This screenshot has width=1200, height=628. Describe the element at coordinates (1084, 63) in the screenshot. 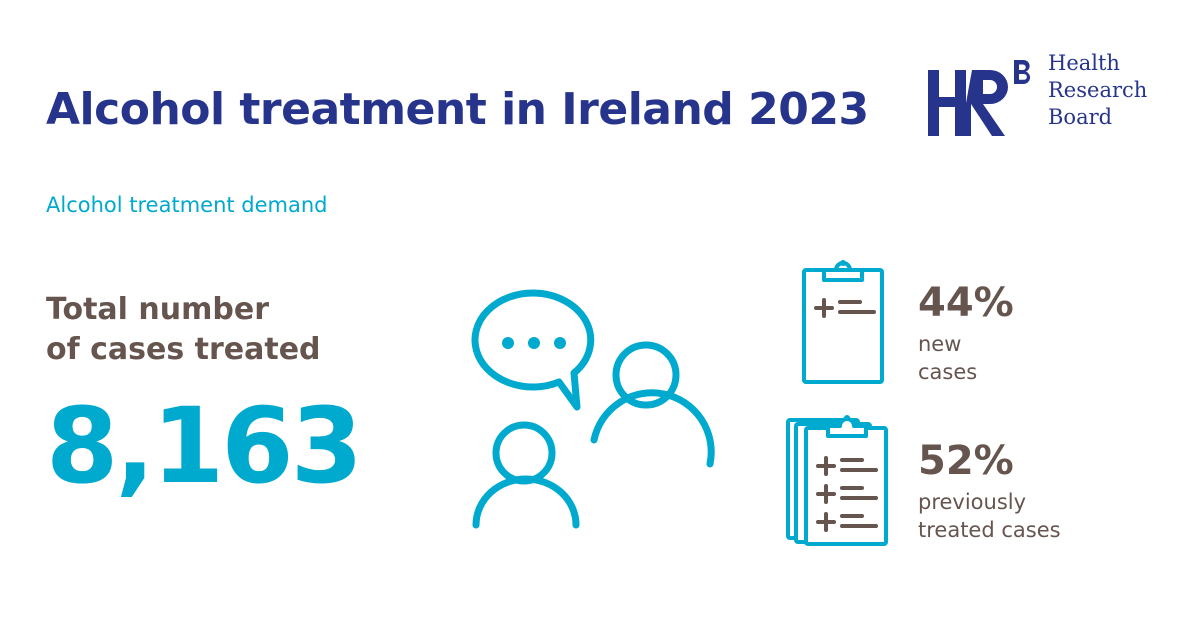

I see `logo-line: Health` at that location.